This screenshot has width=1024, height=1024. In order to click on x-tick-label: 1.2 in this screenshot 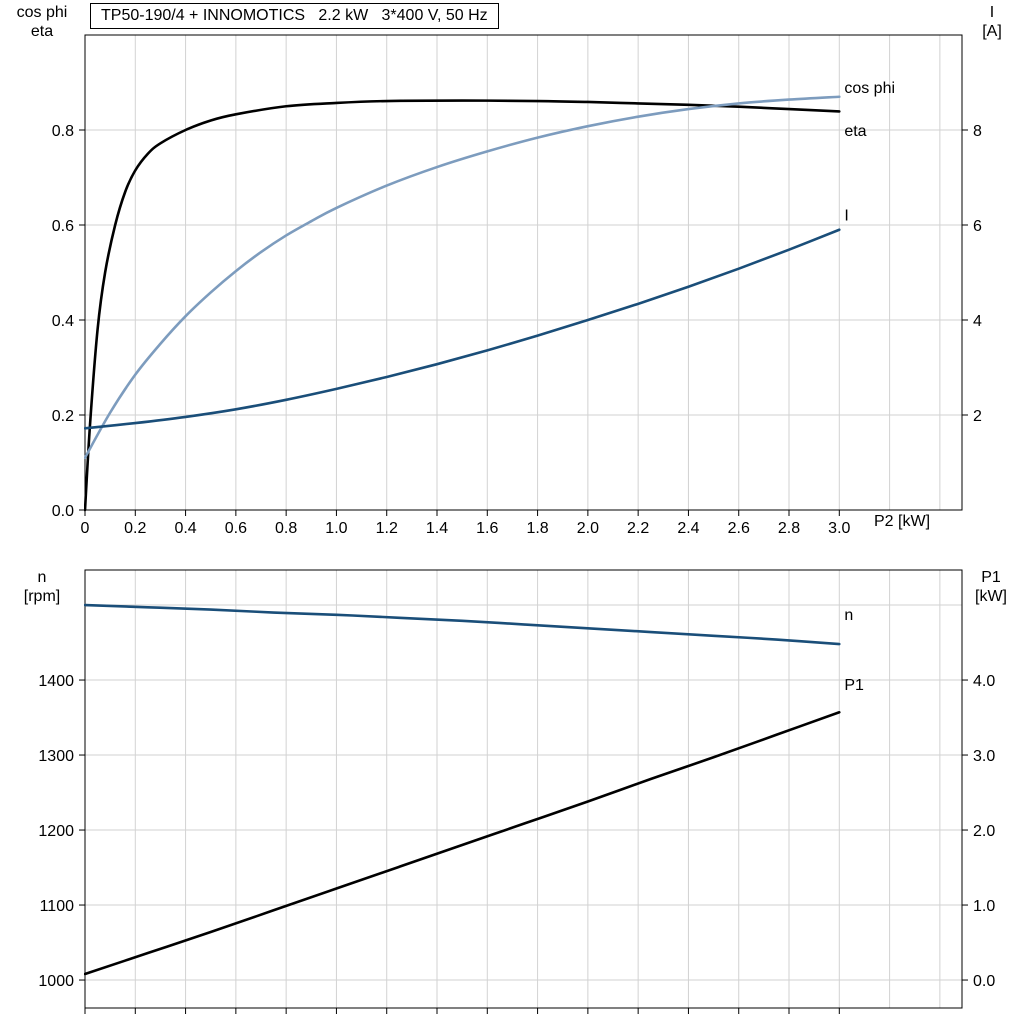, I will do `click(387, 528)`.